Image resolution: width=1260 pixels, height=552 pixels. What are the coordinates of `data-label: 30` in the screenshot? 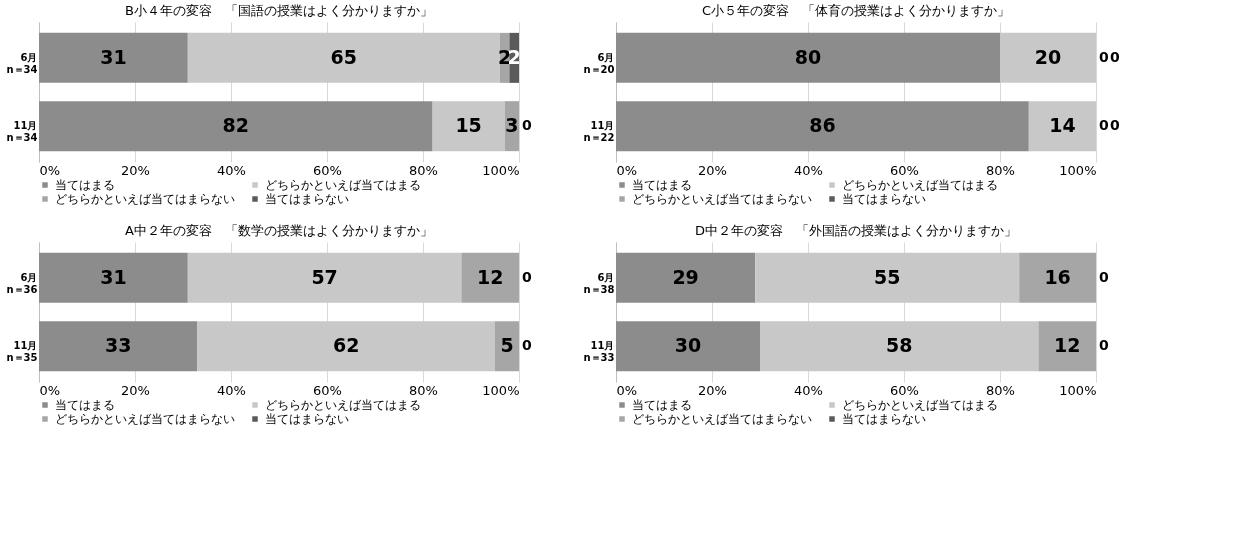 It's located at (688, 345).